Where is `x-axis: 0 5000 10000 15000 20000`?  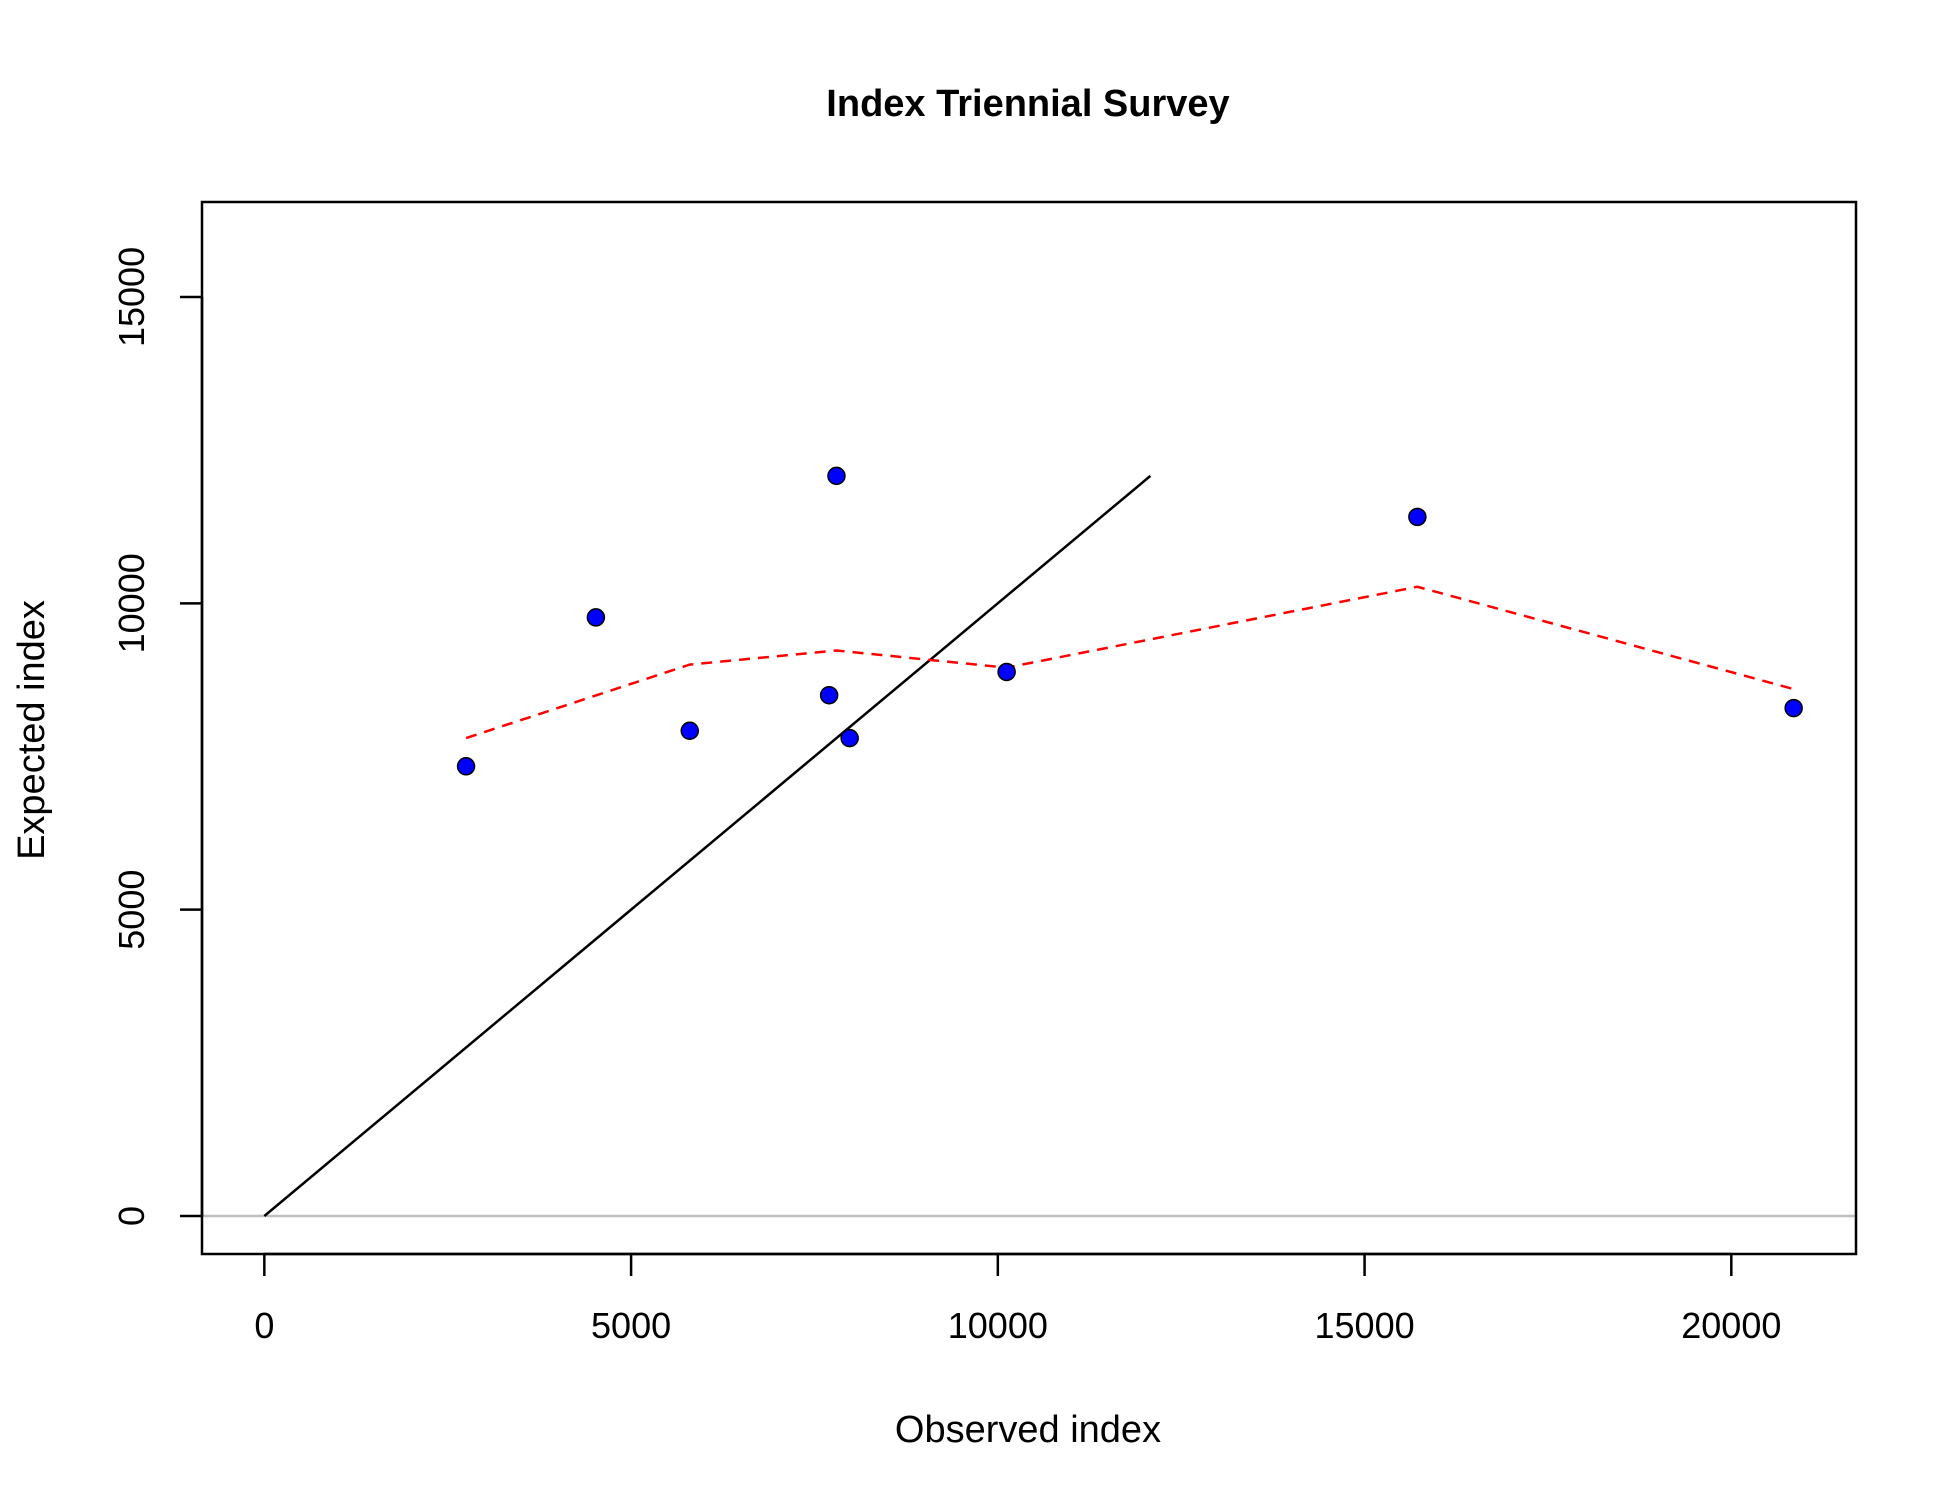 x-axis: 0 5000 10000 15000 20000 is located at coordinates (1017, 1299).